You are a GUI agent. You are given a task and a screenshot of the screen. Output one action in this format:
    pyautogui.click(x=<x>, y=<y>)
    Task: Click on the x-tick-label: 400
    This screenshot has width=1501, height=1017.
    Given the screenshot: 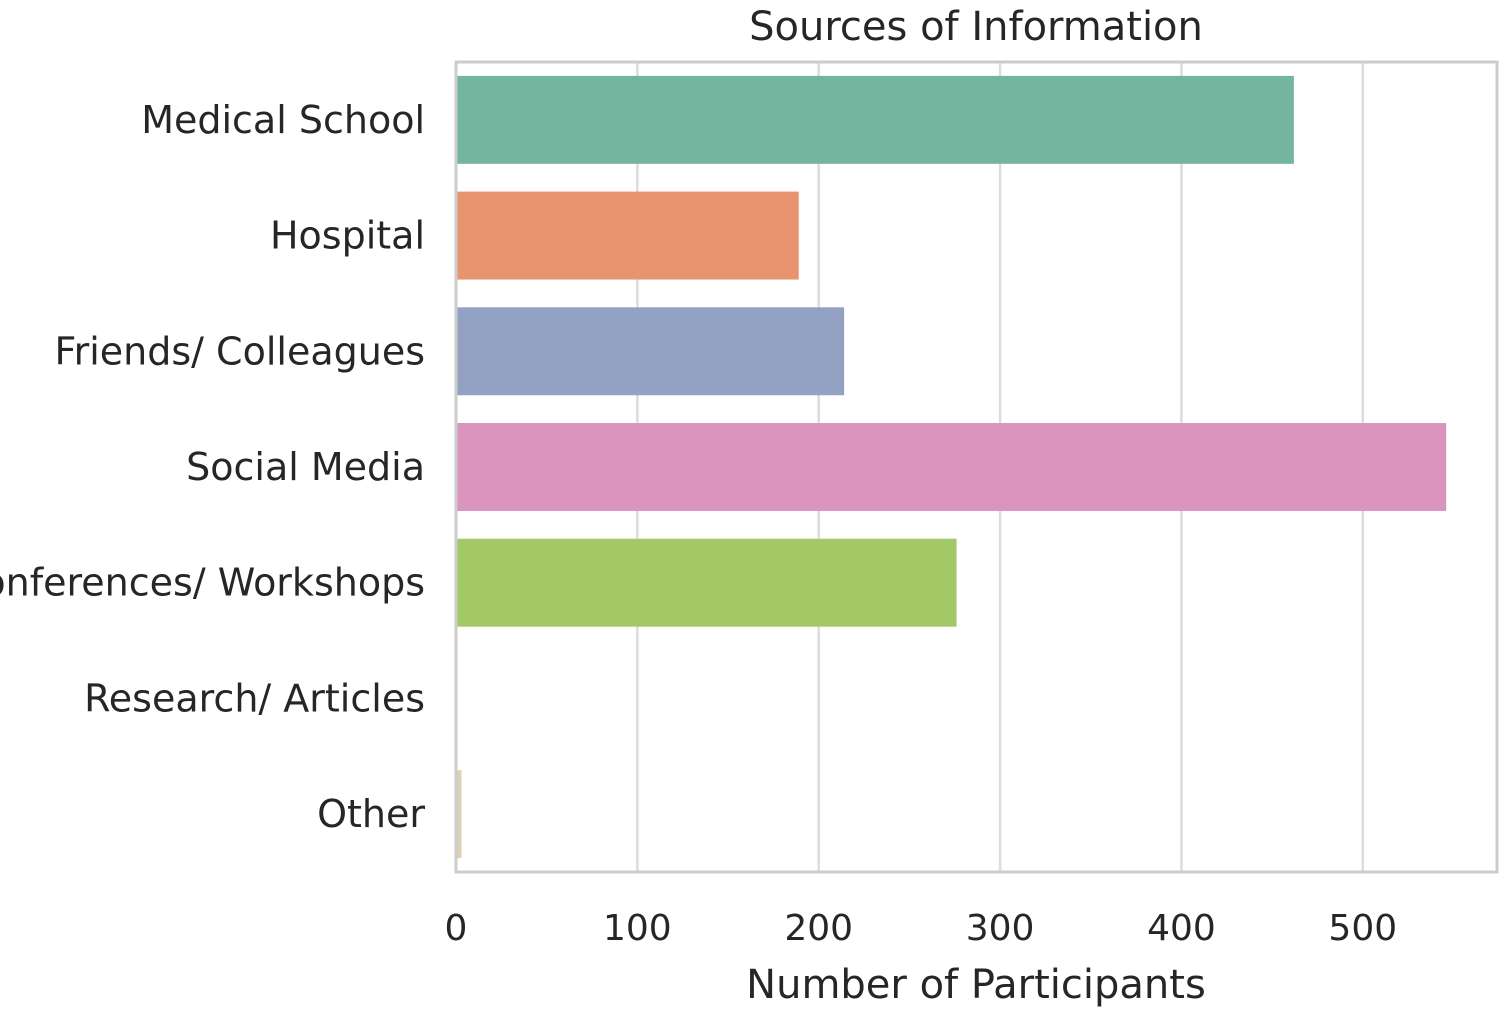 What is the action you would take?
    pyautogui.click(x=1181, y=928)
    